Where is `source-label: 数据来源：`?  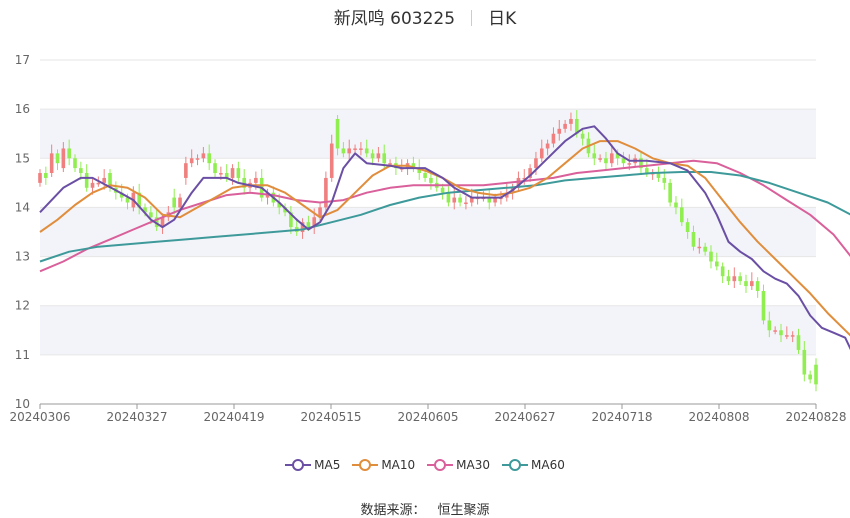 source-label: 数据来源： is located at coordinates (393, 510).